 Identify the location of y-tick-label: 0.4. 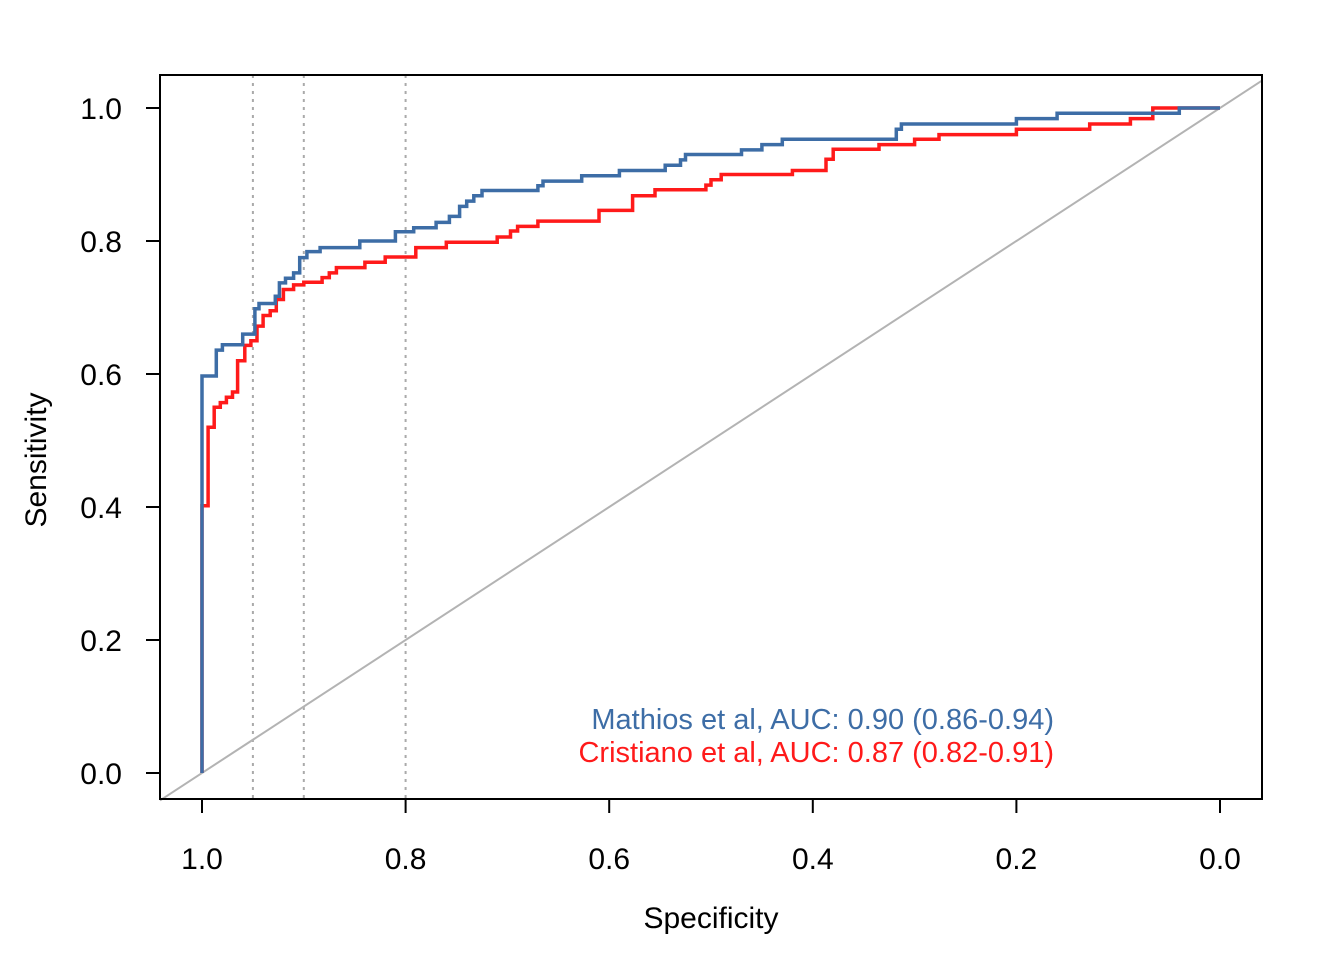
(101, 508).